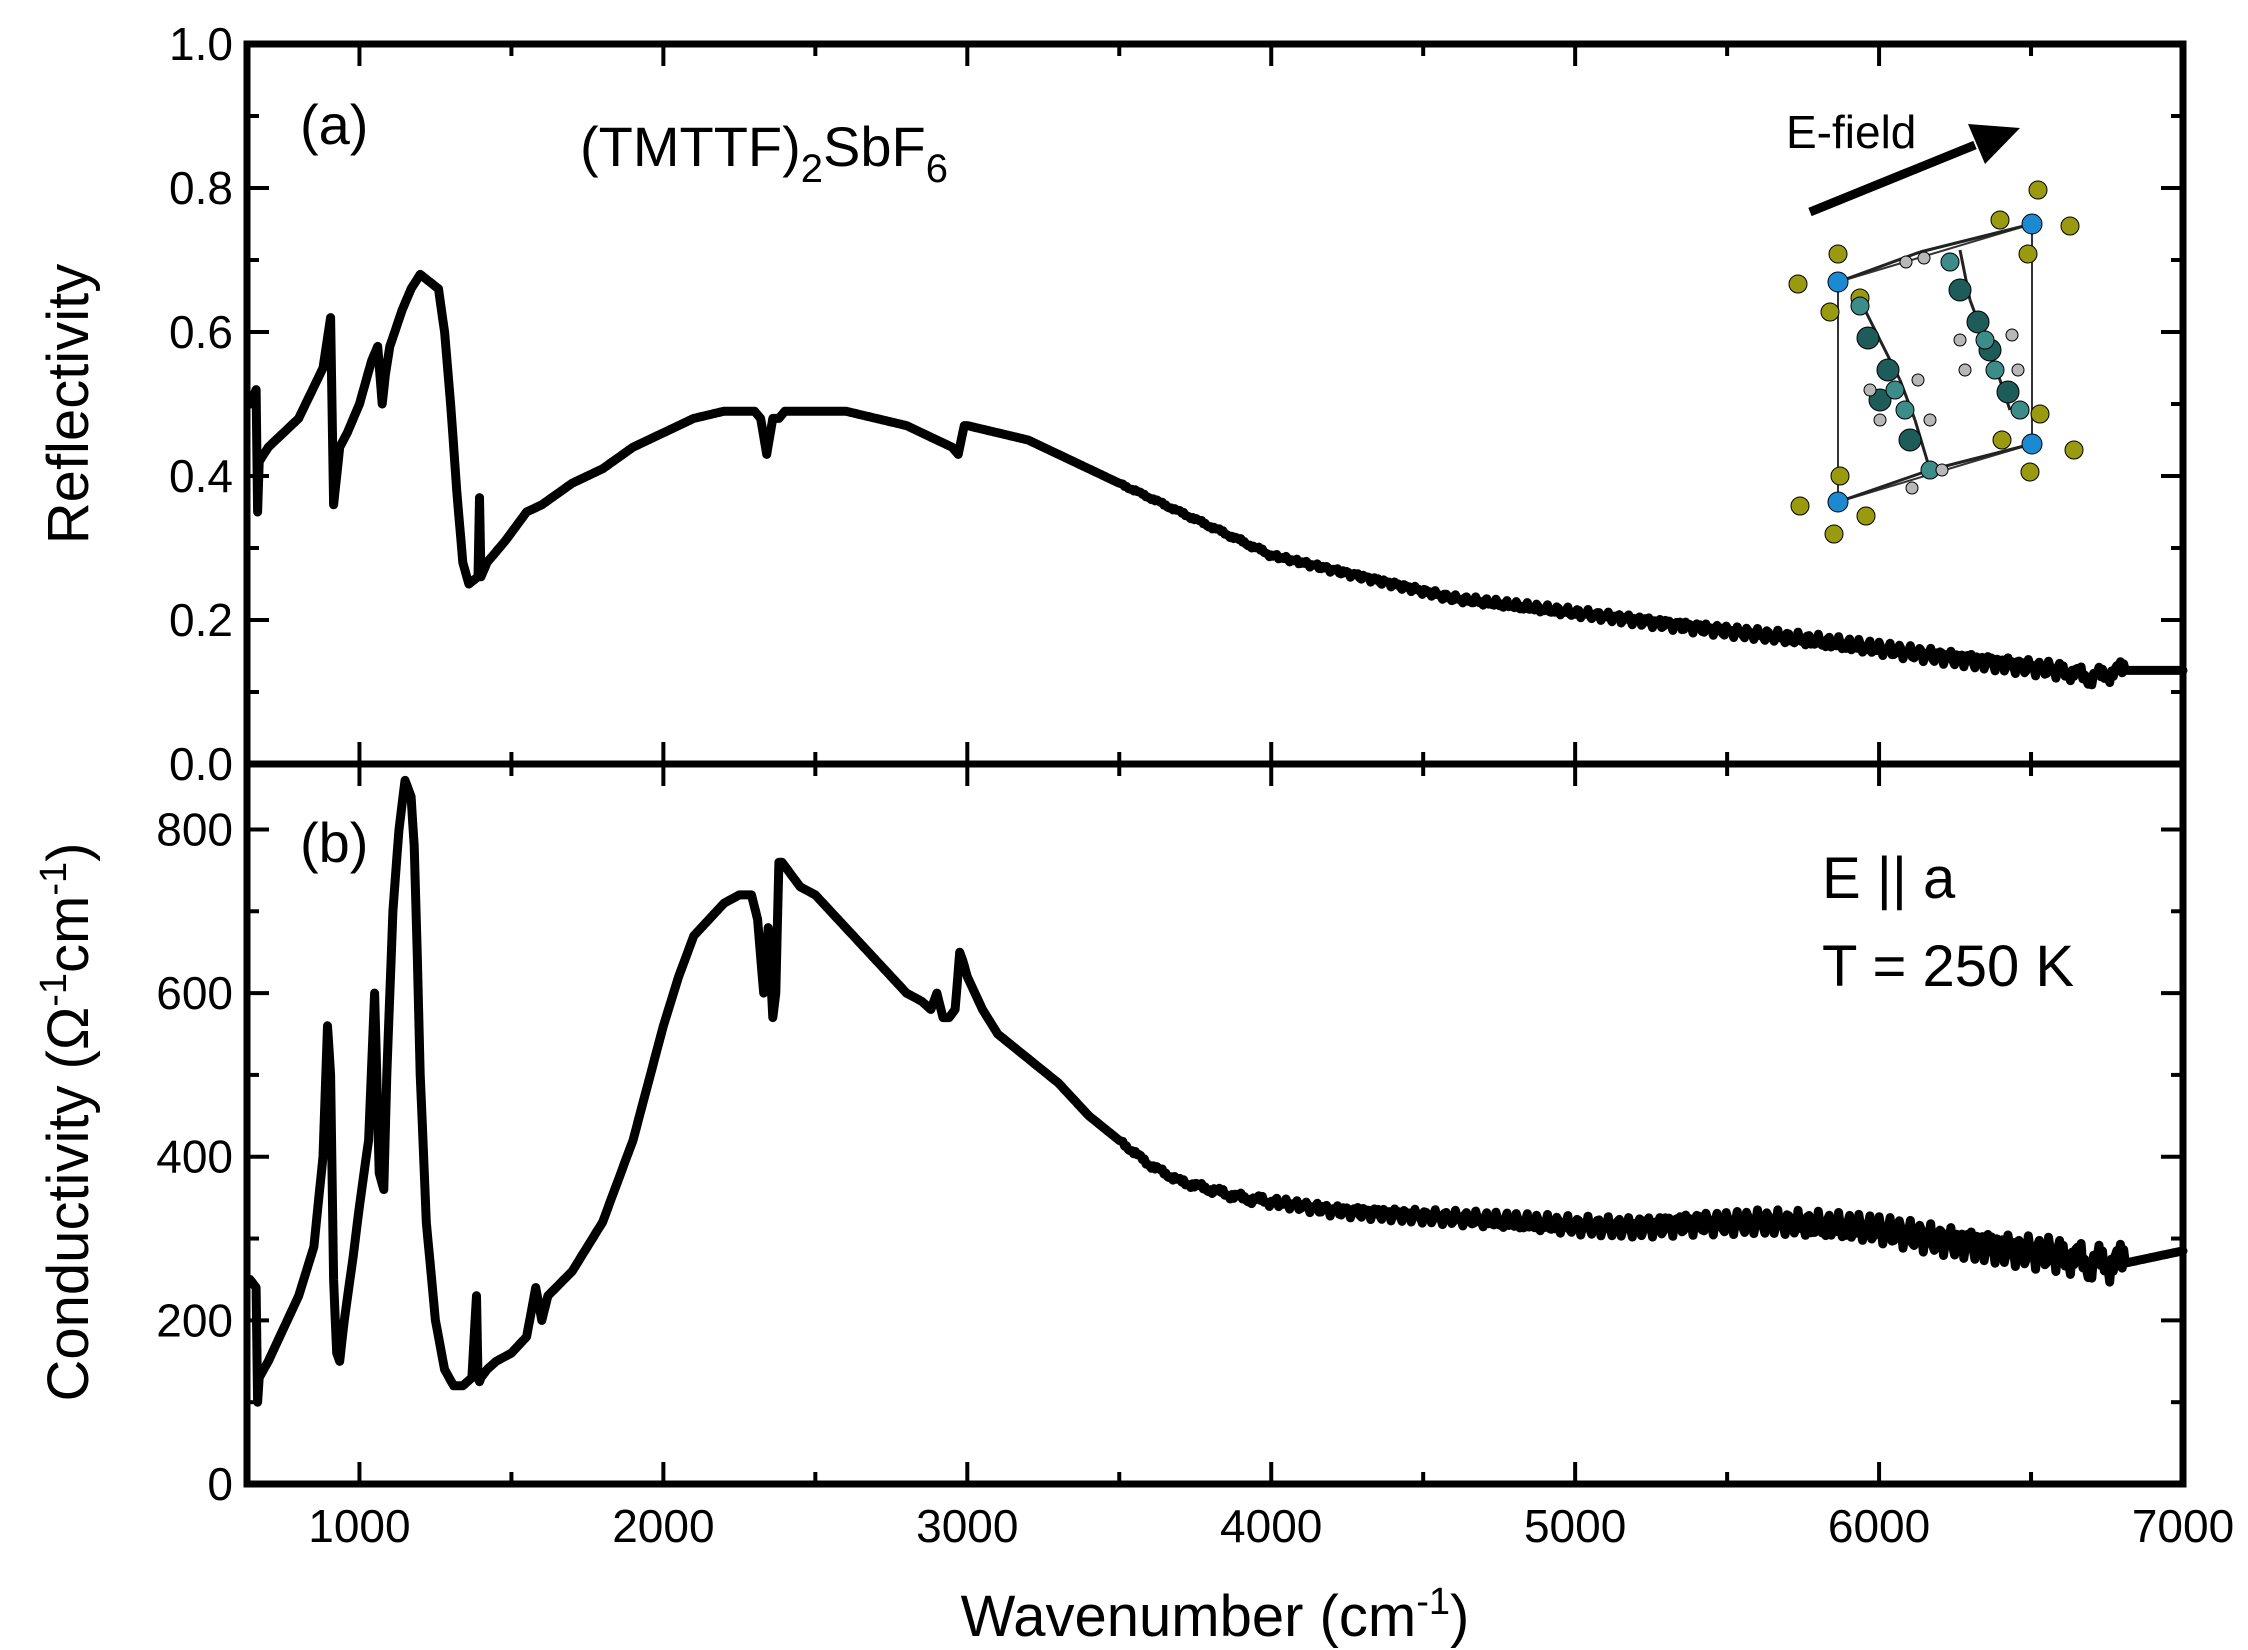 The image size is (2248, 1650). I want to click on ytick-label-b-2: 400, so click(194, 1157).